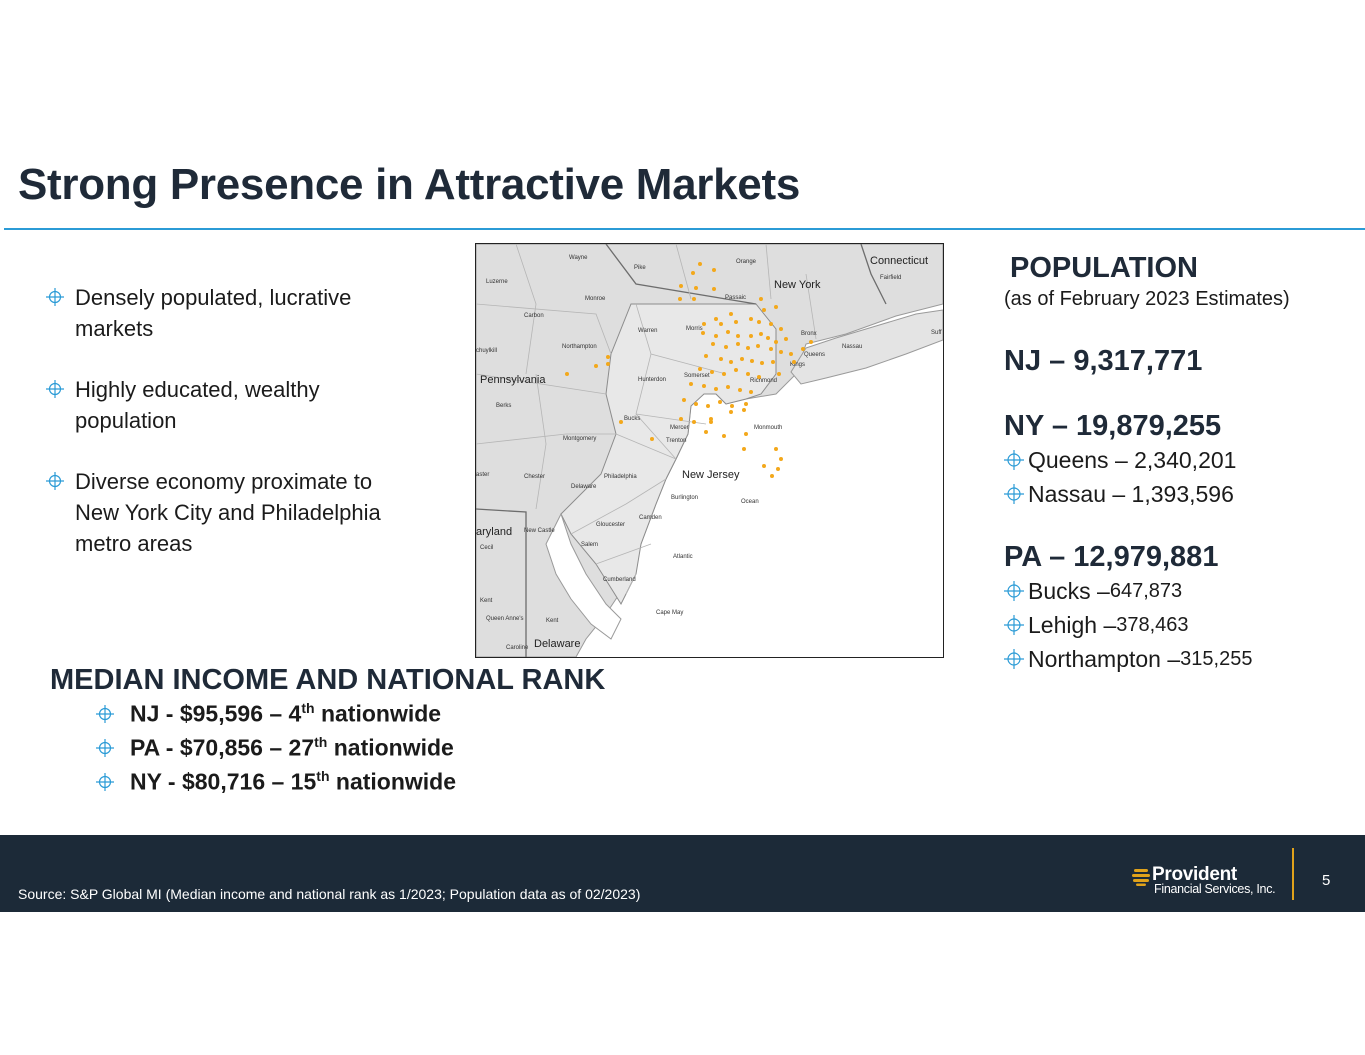 The image size is (1365, 1055). I want to click on ny-population: NY – 19,879,255, so click(1113, 426).